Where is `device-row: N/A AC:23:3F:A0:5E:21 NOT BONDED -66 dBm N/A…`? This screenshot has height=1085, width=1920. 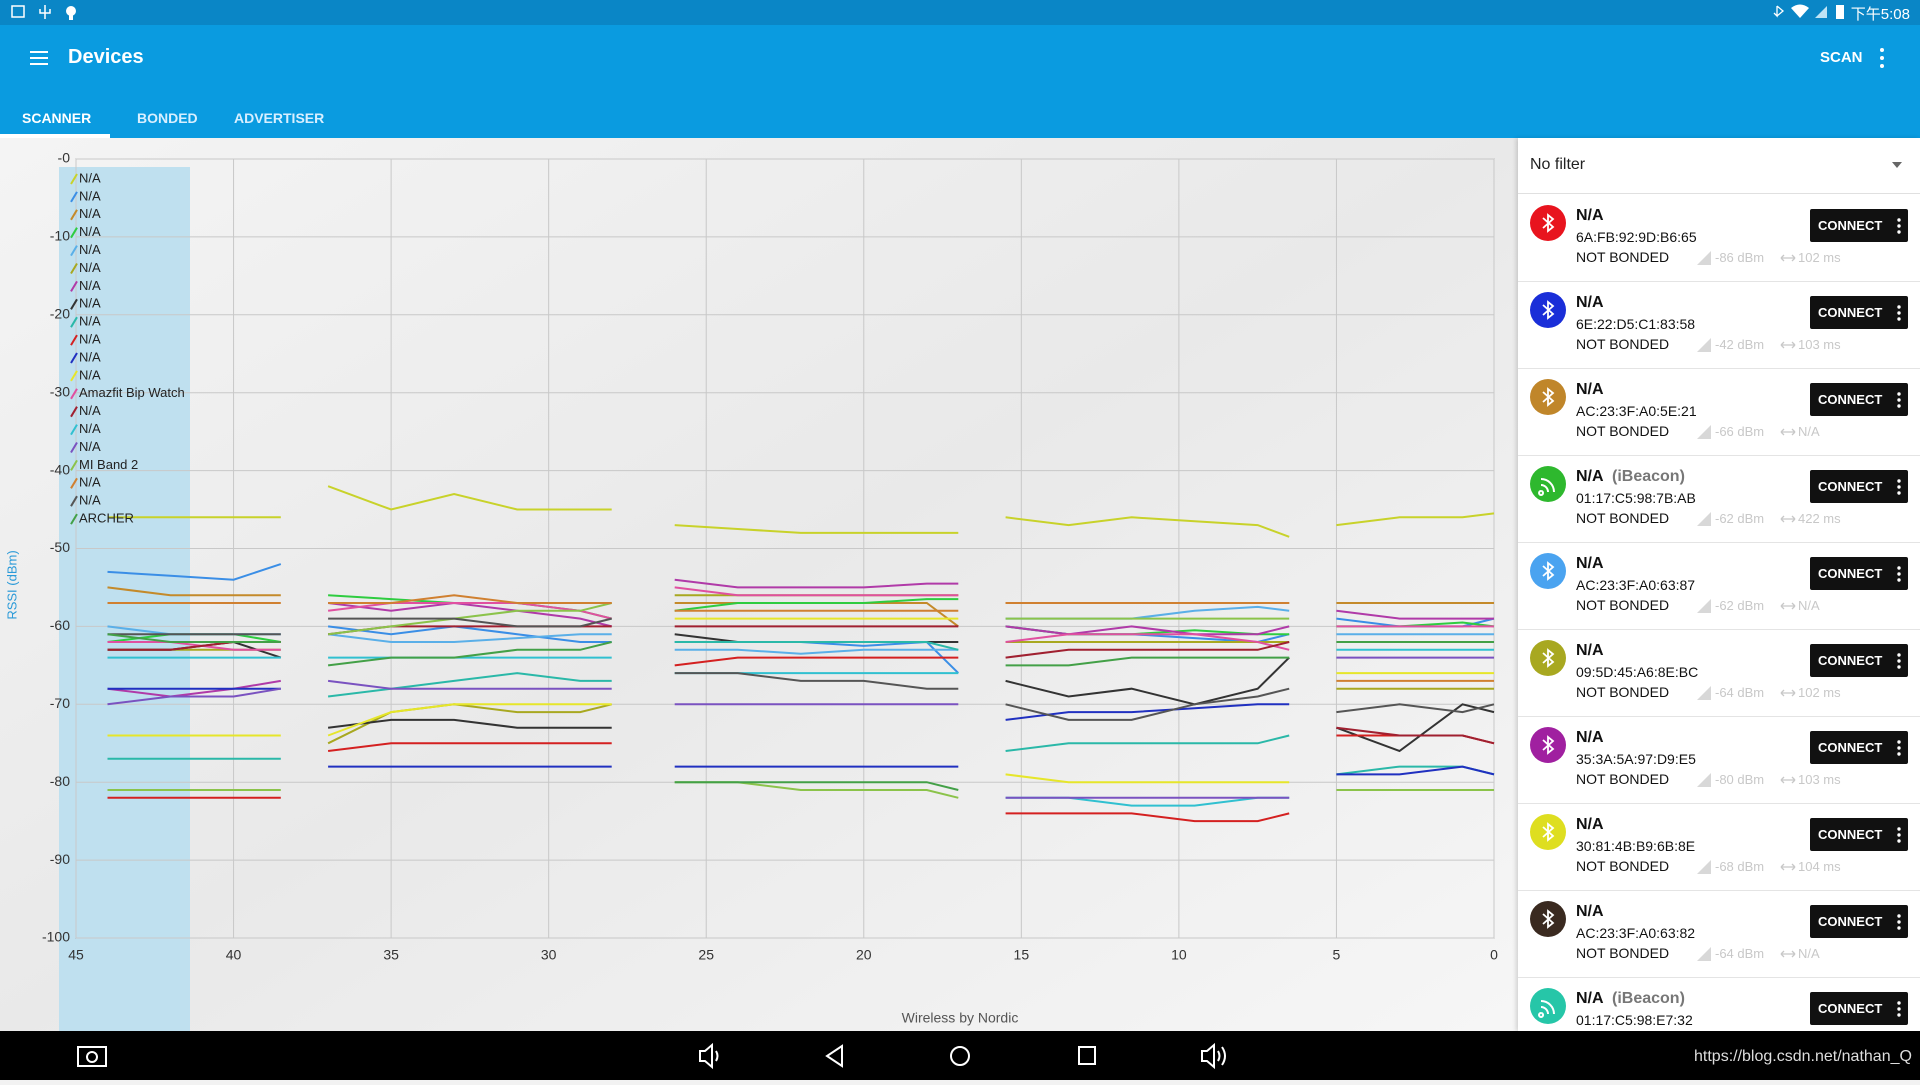
device-row: N/A AC:23:3F:A0:5E:21 NOT BONDED -66 dBm N/A… is located at coordinates (1719, 412).